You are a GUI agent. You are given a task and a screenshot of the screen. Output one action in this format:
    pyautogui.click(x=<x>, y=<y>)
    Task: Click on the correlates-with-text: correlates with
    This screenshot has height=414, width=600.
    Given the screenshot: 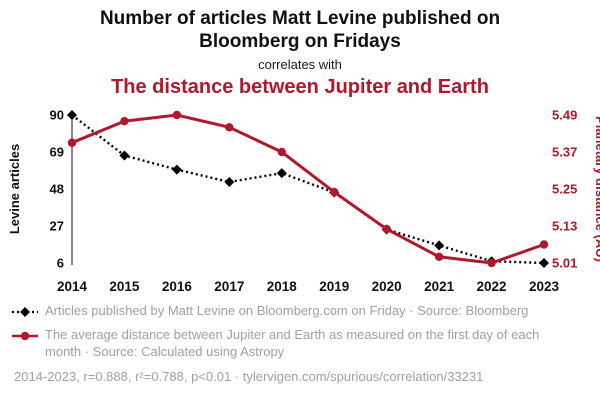 What is the action you would take?
    pyautogui.click(x=300, y=64)
    